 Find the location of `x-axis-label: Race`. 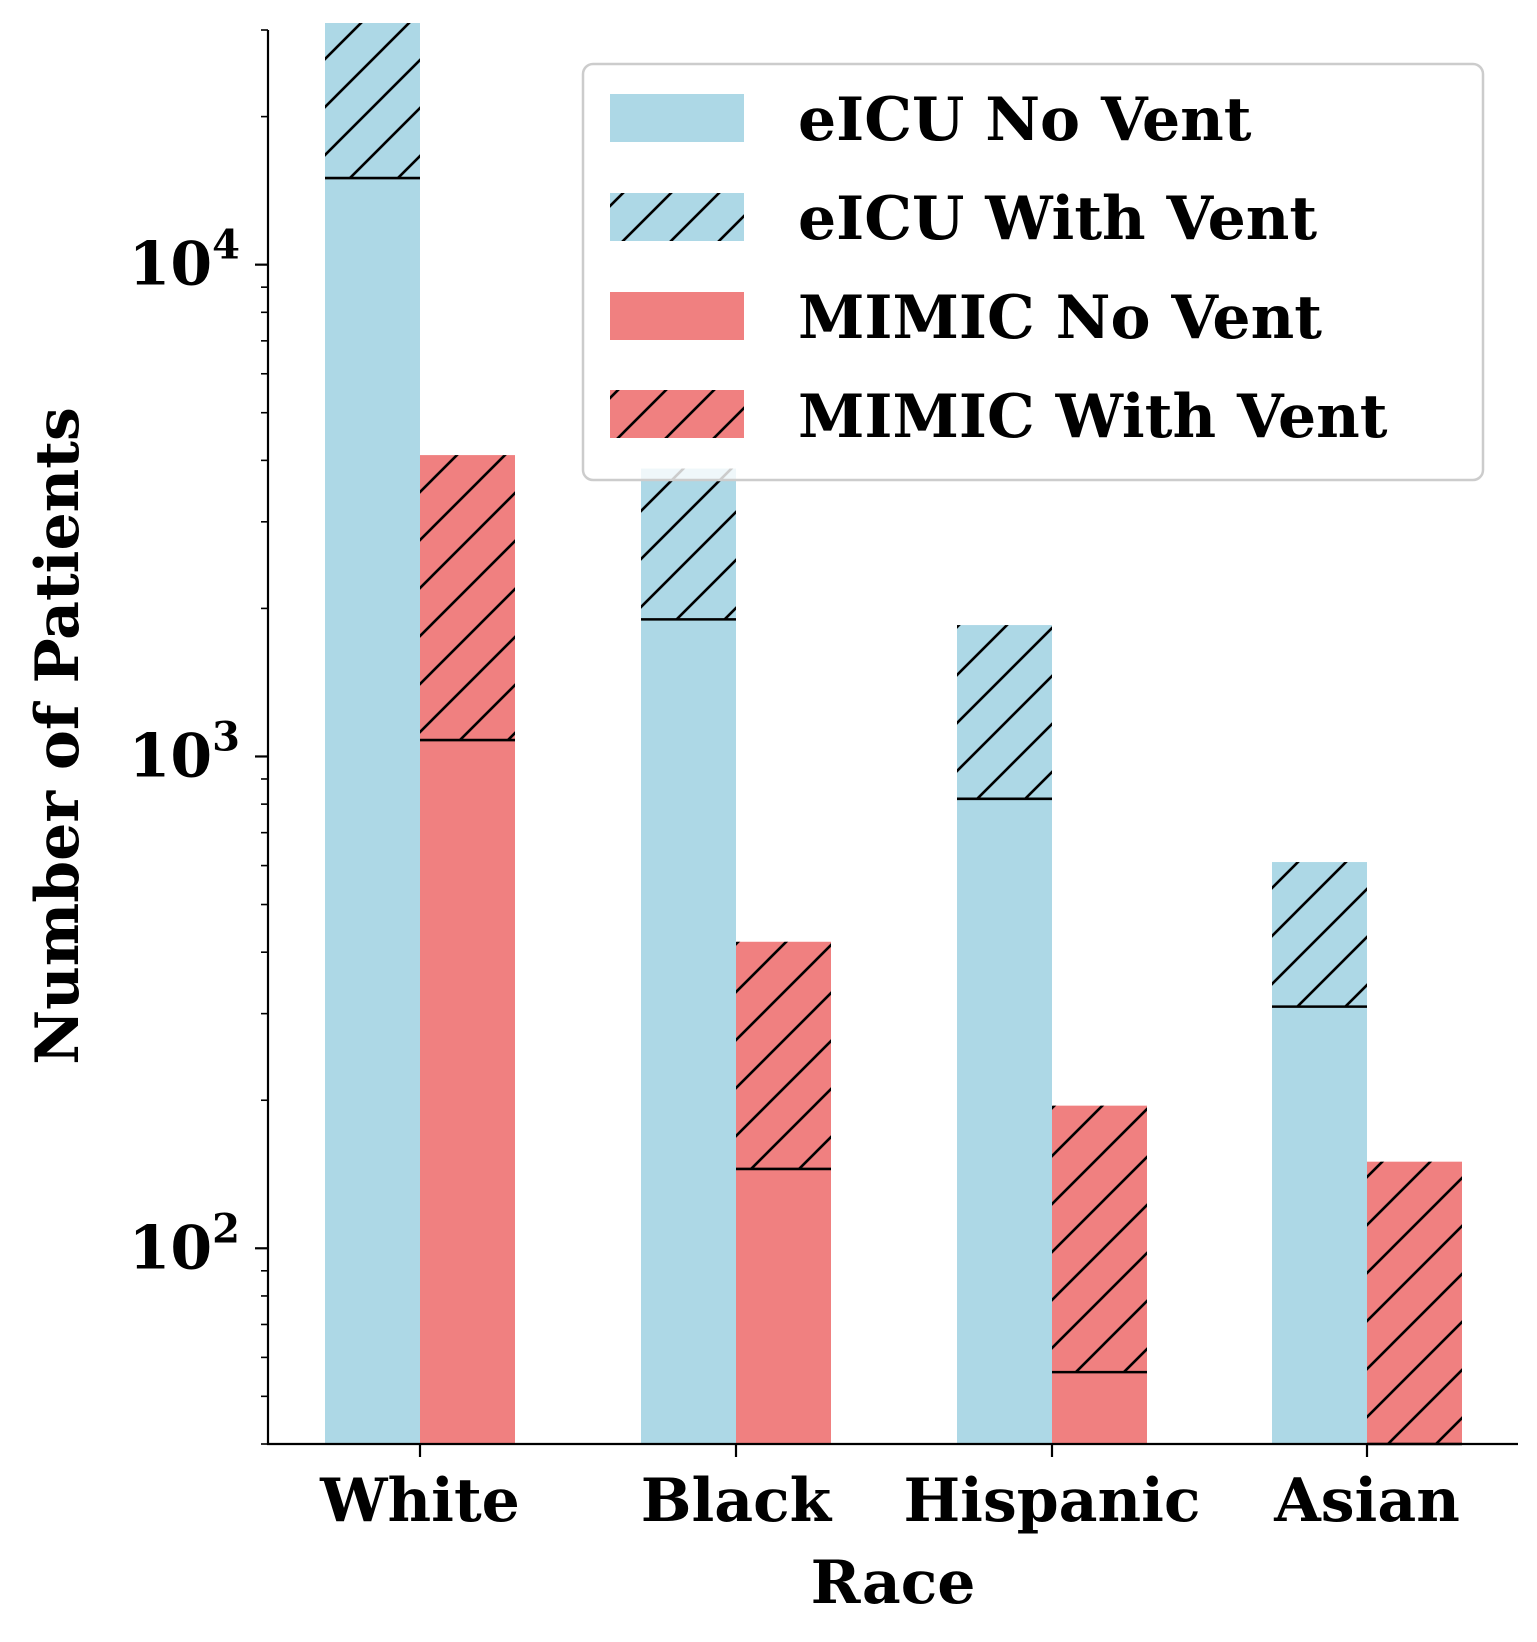

x-axis-label: Race is located at coordinates (893, 1583).